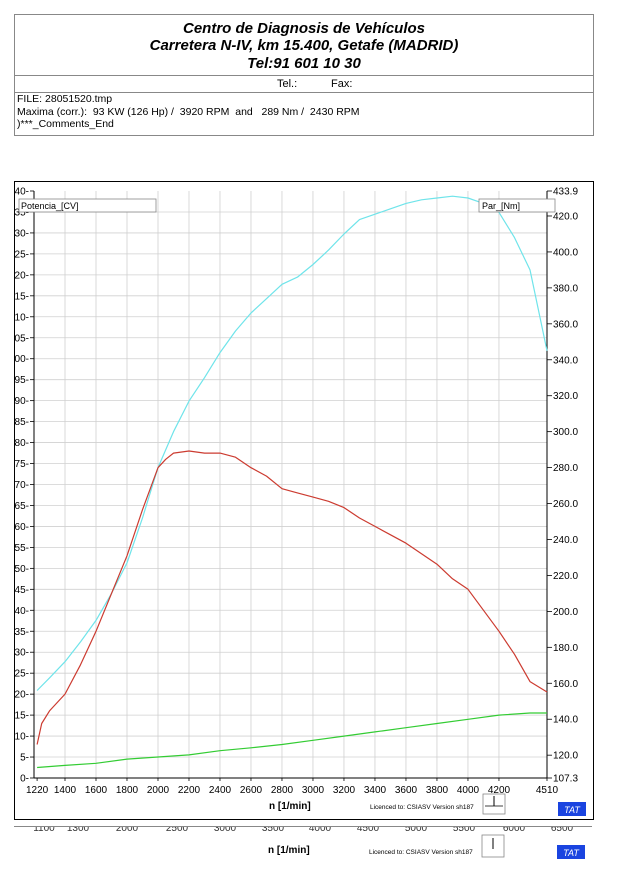 The image size is (640, 887). I want to click on brand-text: TAT, so click(572, 810).